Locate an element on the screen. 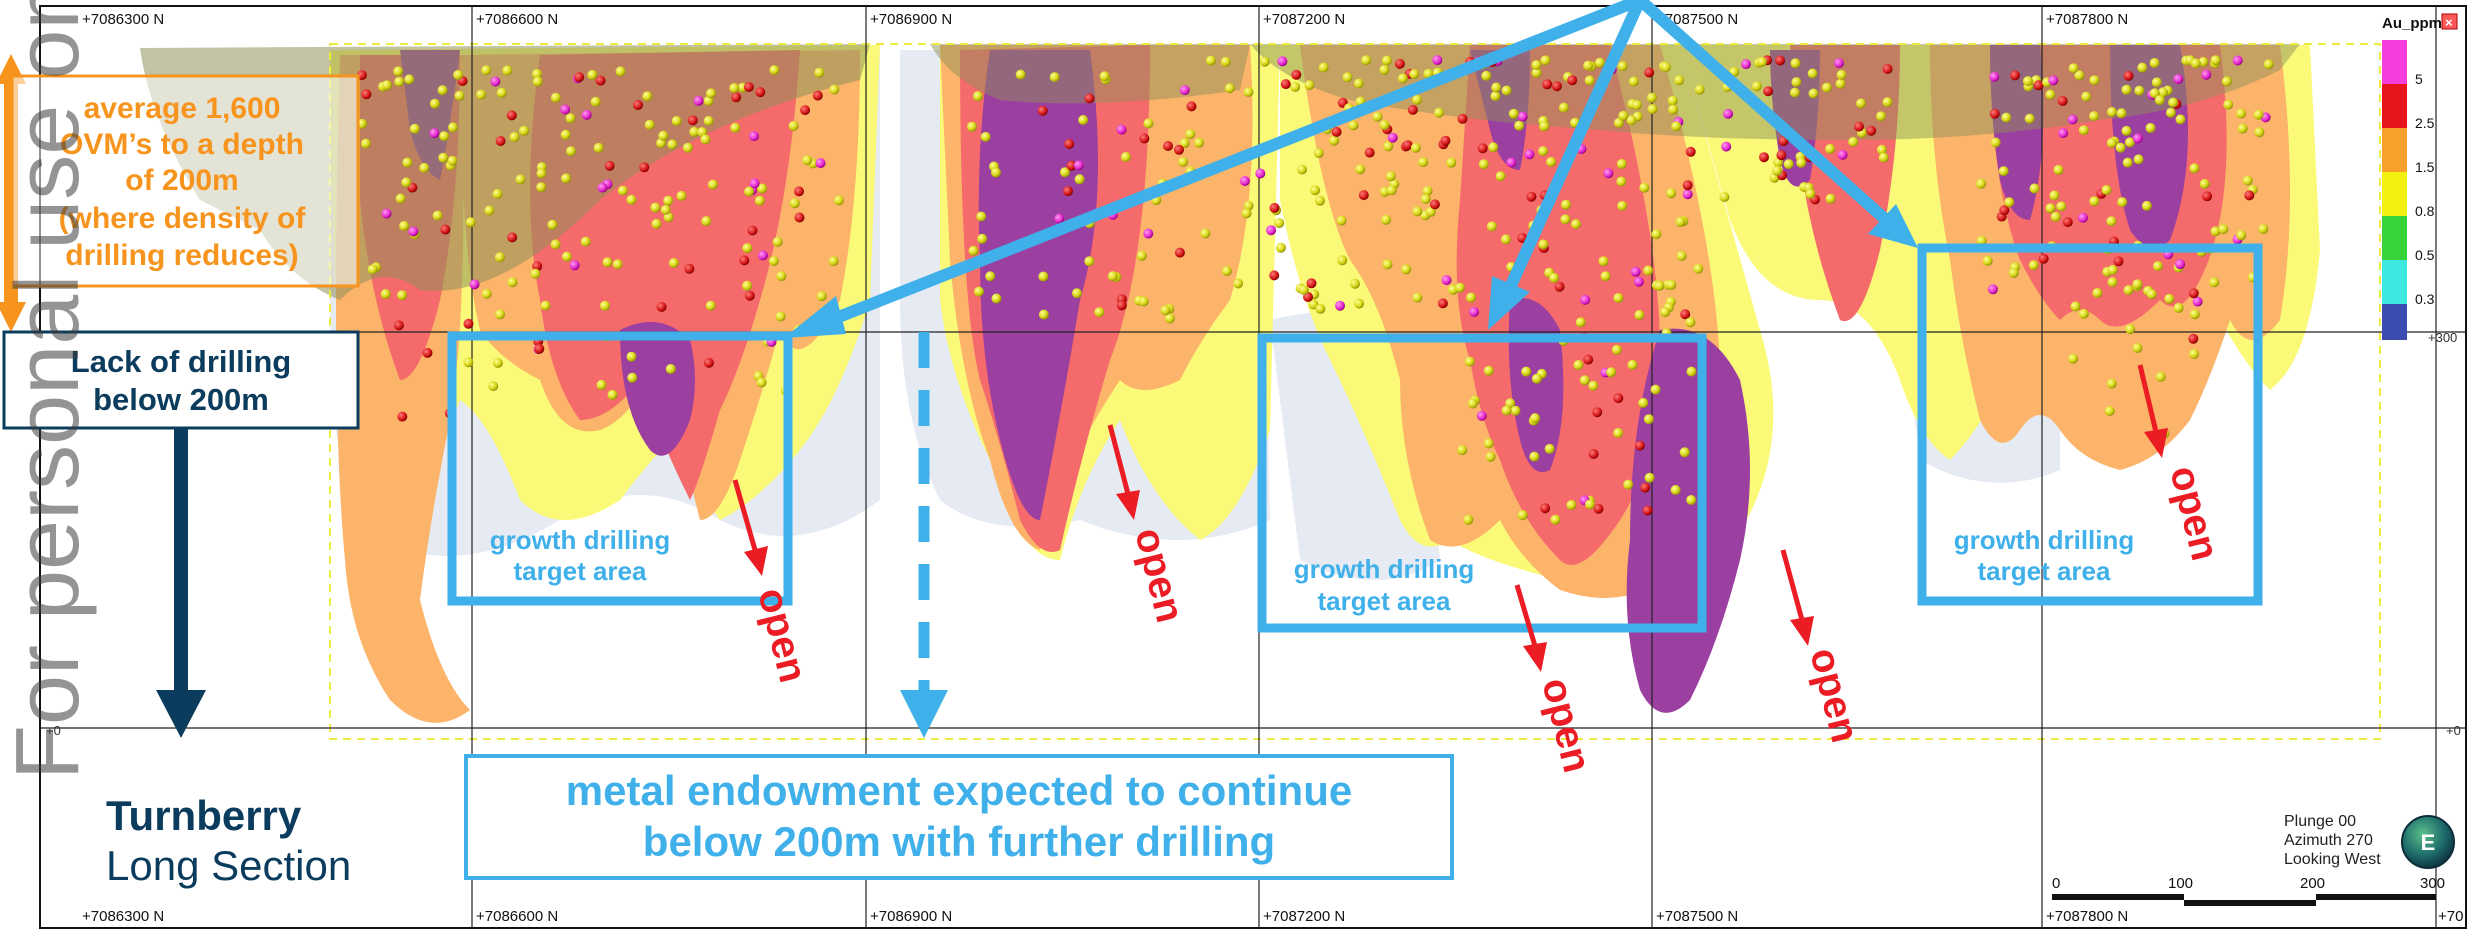  growth-label-east-line1: growth drilling is located at coordinates (2044, 540).